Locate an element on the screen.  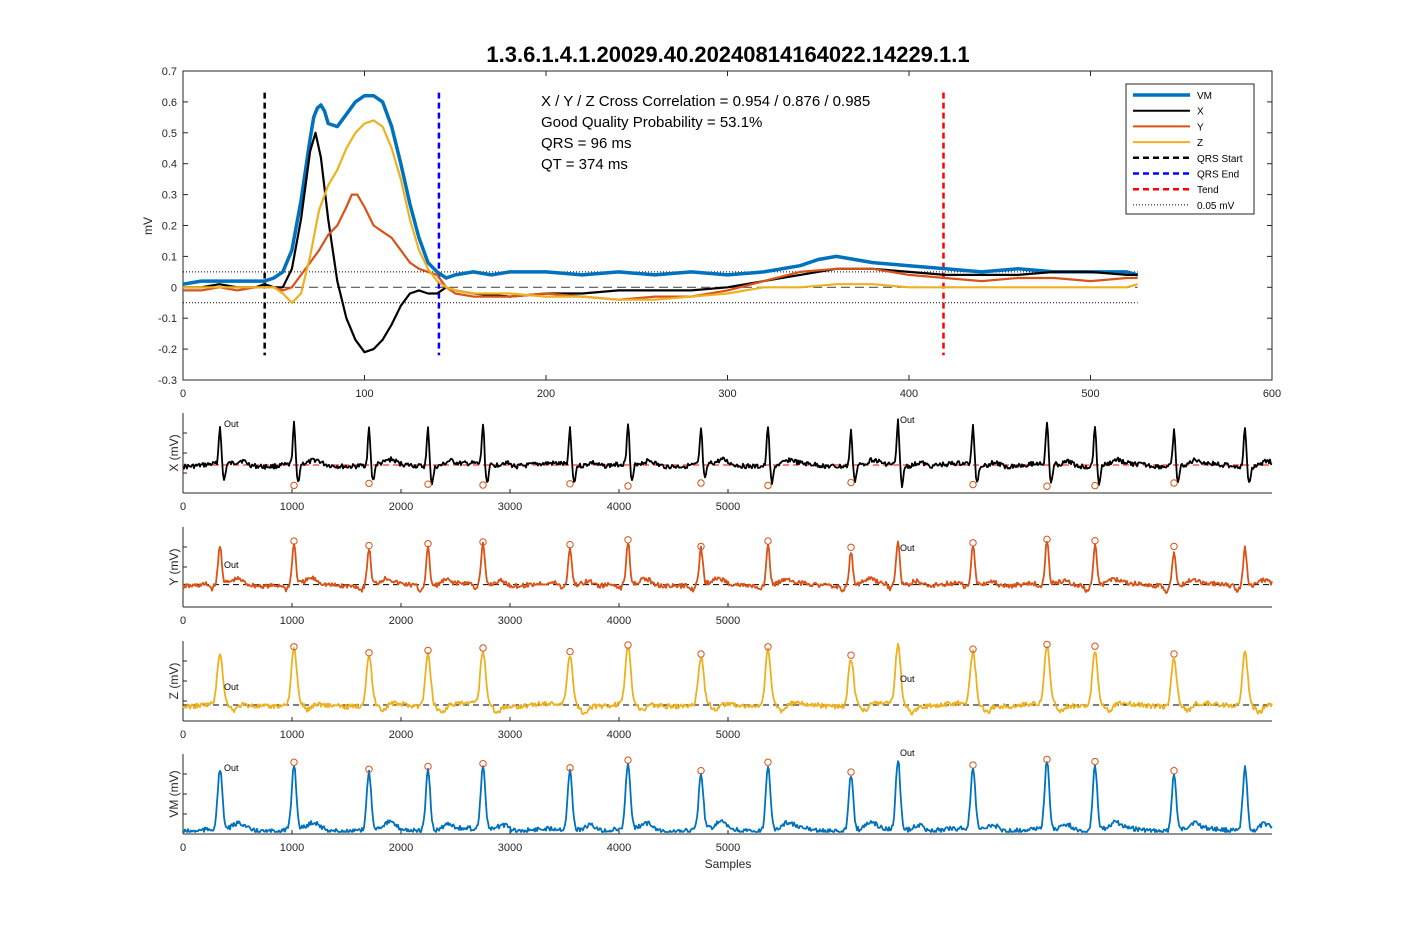
strip-xtick-label: 2000 is located at coordinates (401, 507).